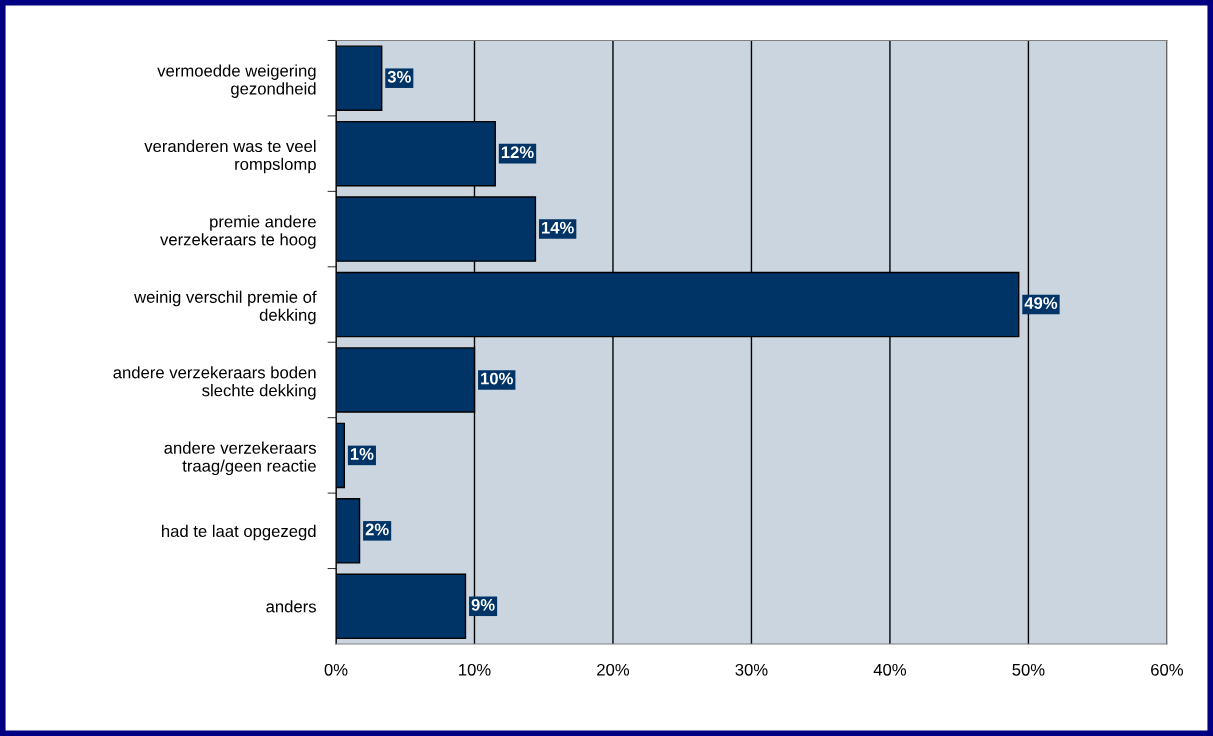 This screenshot has width=1213, height=736. Describe the element at coordinates (497, 378) in the screenshot. I see `data-label: 10%` at that location.